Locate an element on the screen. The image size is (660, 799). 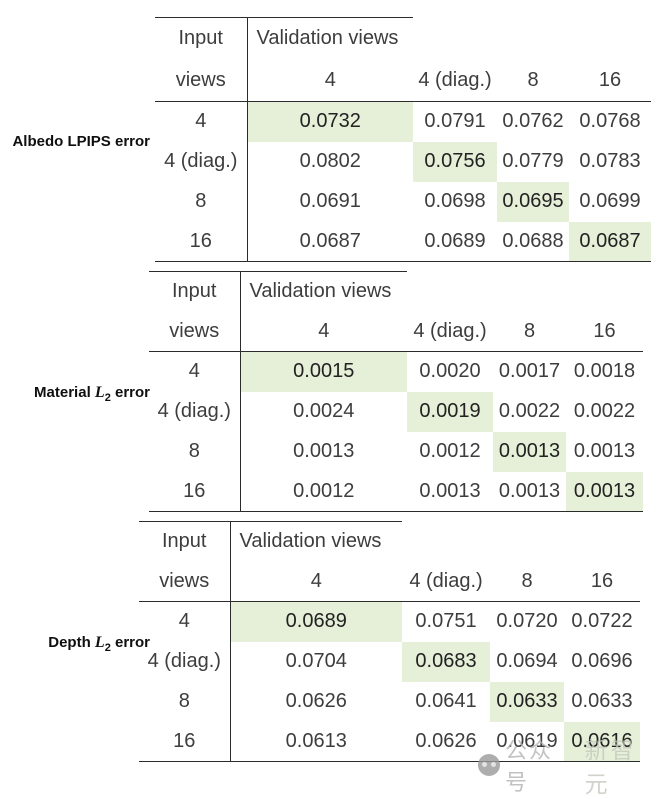
table-row: 8 0.0626 0.0641 0.0633 0.0633 is located at coordinates (389, 701).